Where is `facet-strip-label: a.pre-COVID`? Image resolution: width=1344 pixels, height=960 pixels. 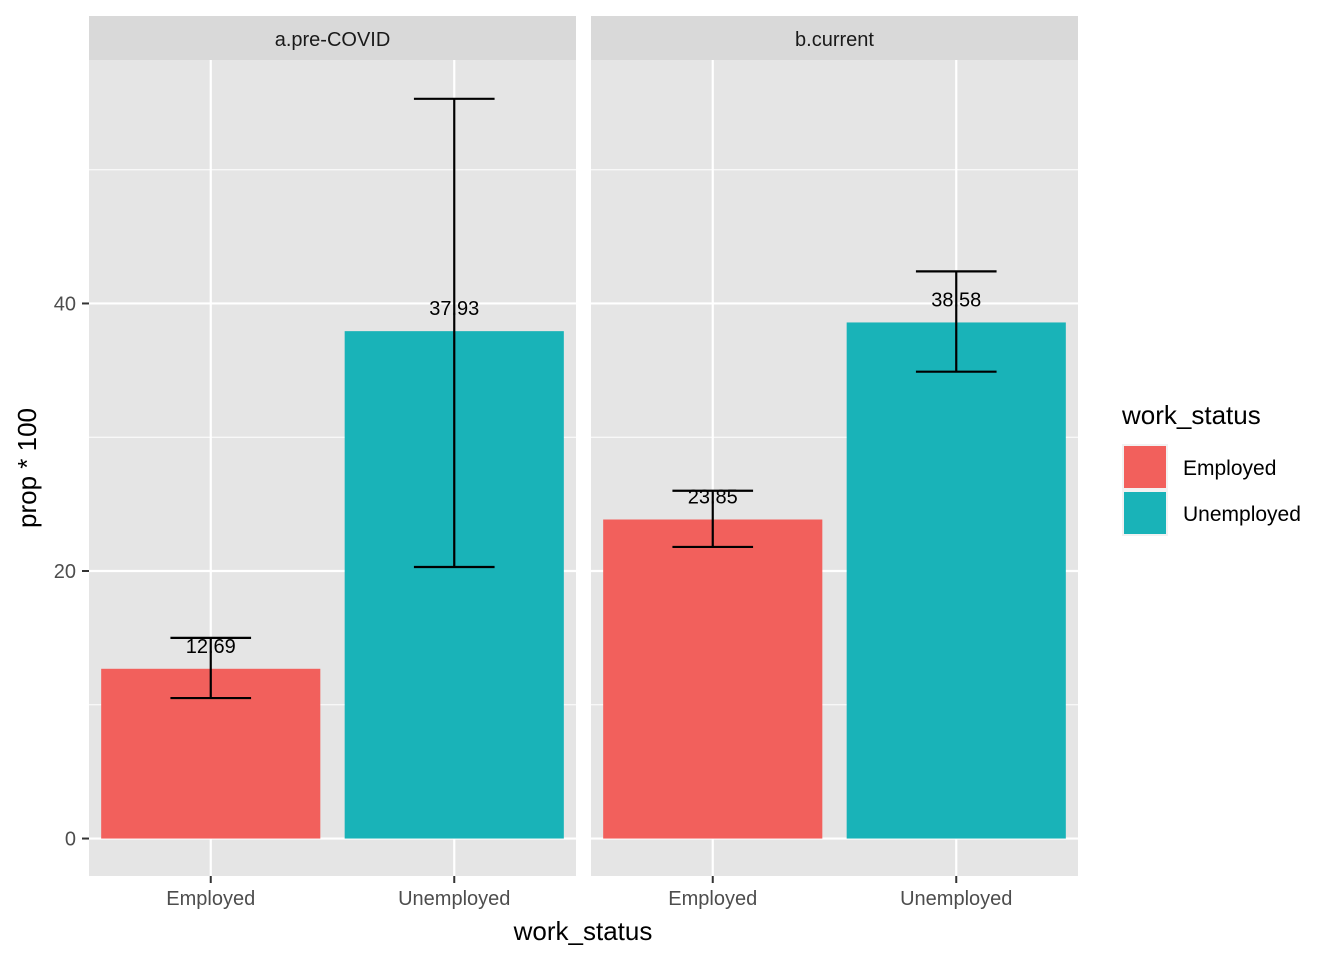
facet-strip-label: a.pre-COVID is located at coordinates (333, 40).